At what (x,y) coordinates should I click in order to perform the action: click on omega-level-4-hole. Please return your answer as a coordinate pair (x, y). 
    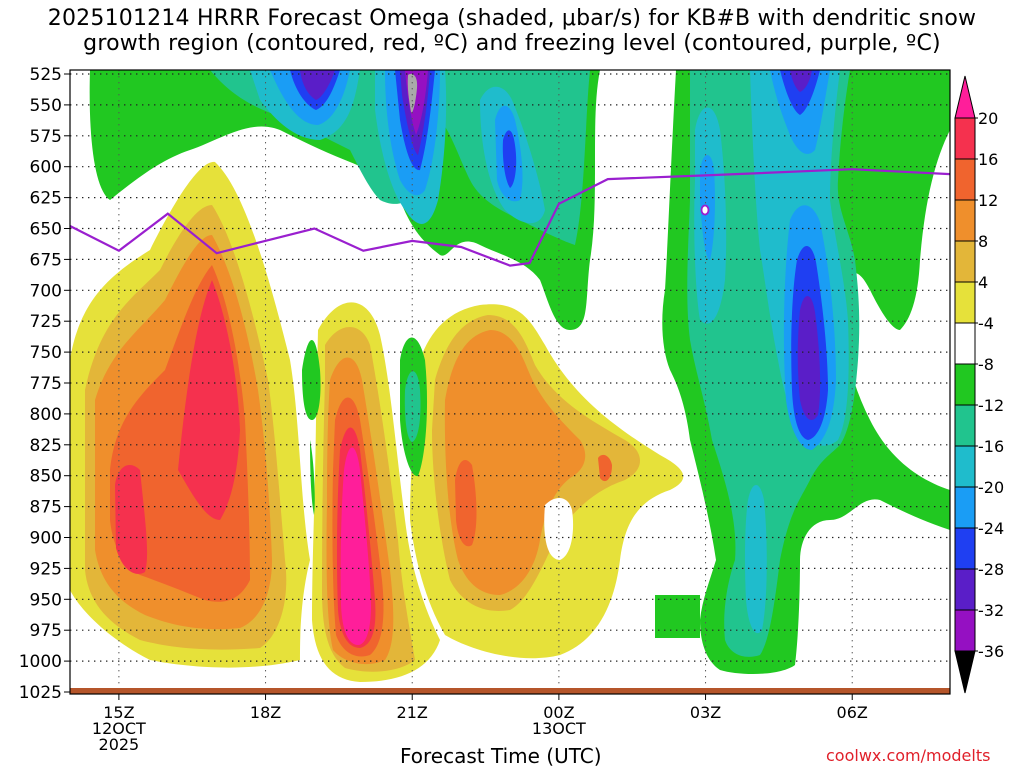
    Looking at the image, I should click on (559, 529).